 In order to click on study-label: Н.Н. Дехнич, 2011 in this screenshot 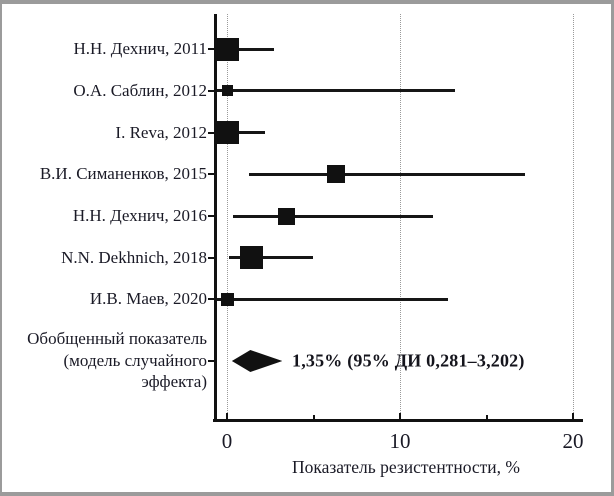, I will do `click(140, 49)`.